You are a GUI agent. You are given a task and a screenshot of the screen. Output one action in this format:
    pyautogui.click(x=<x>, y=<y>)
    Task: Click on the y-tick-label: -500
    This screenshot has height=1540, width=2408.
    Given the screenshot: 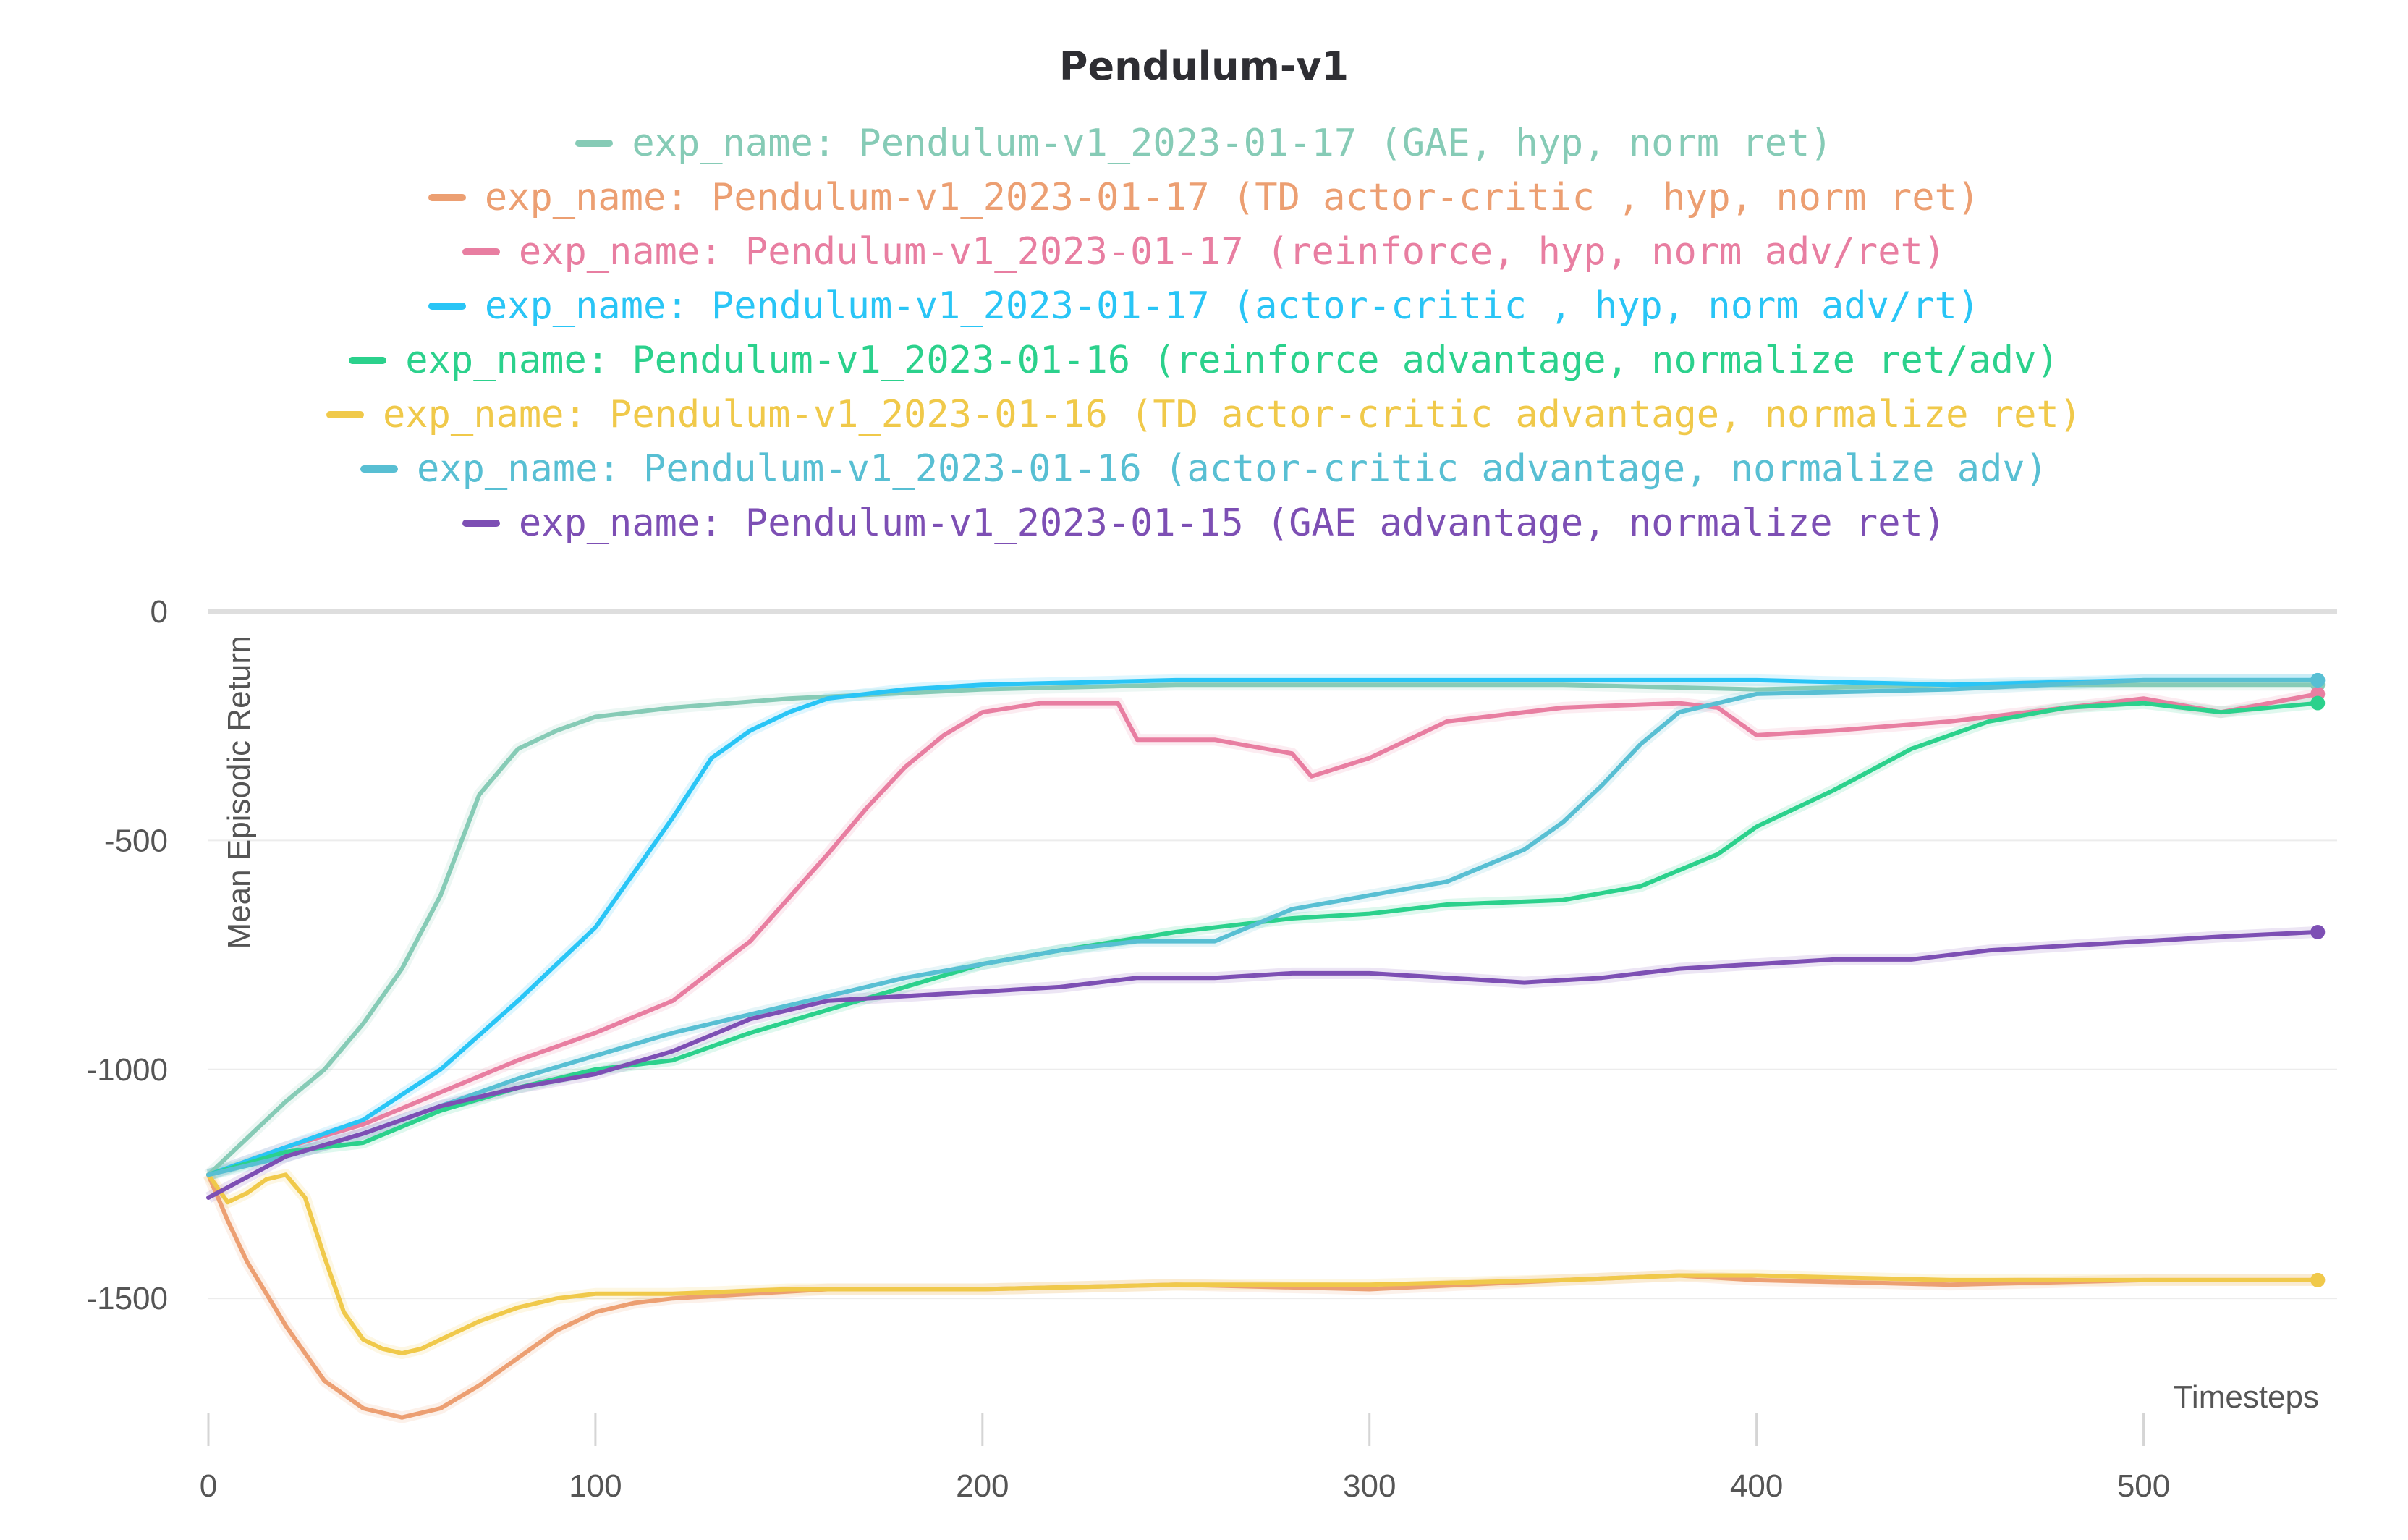 What is the action you would take?
    pyautogui.click(x=136, y=841)
    